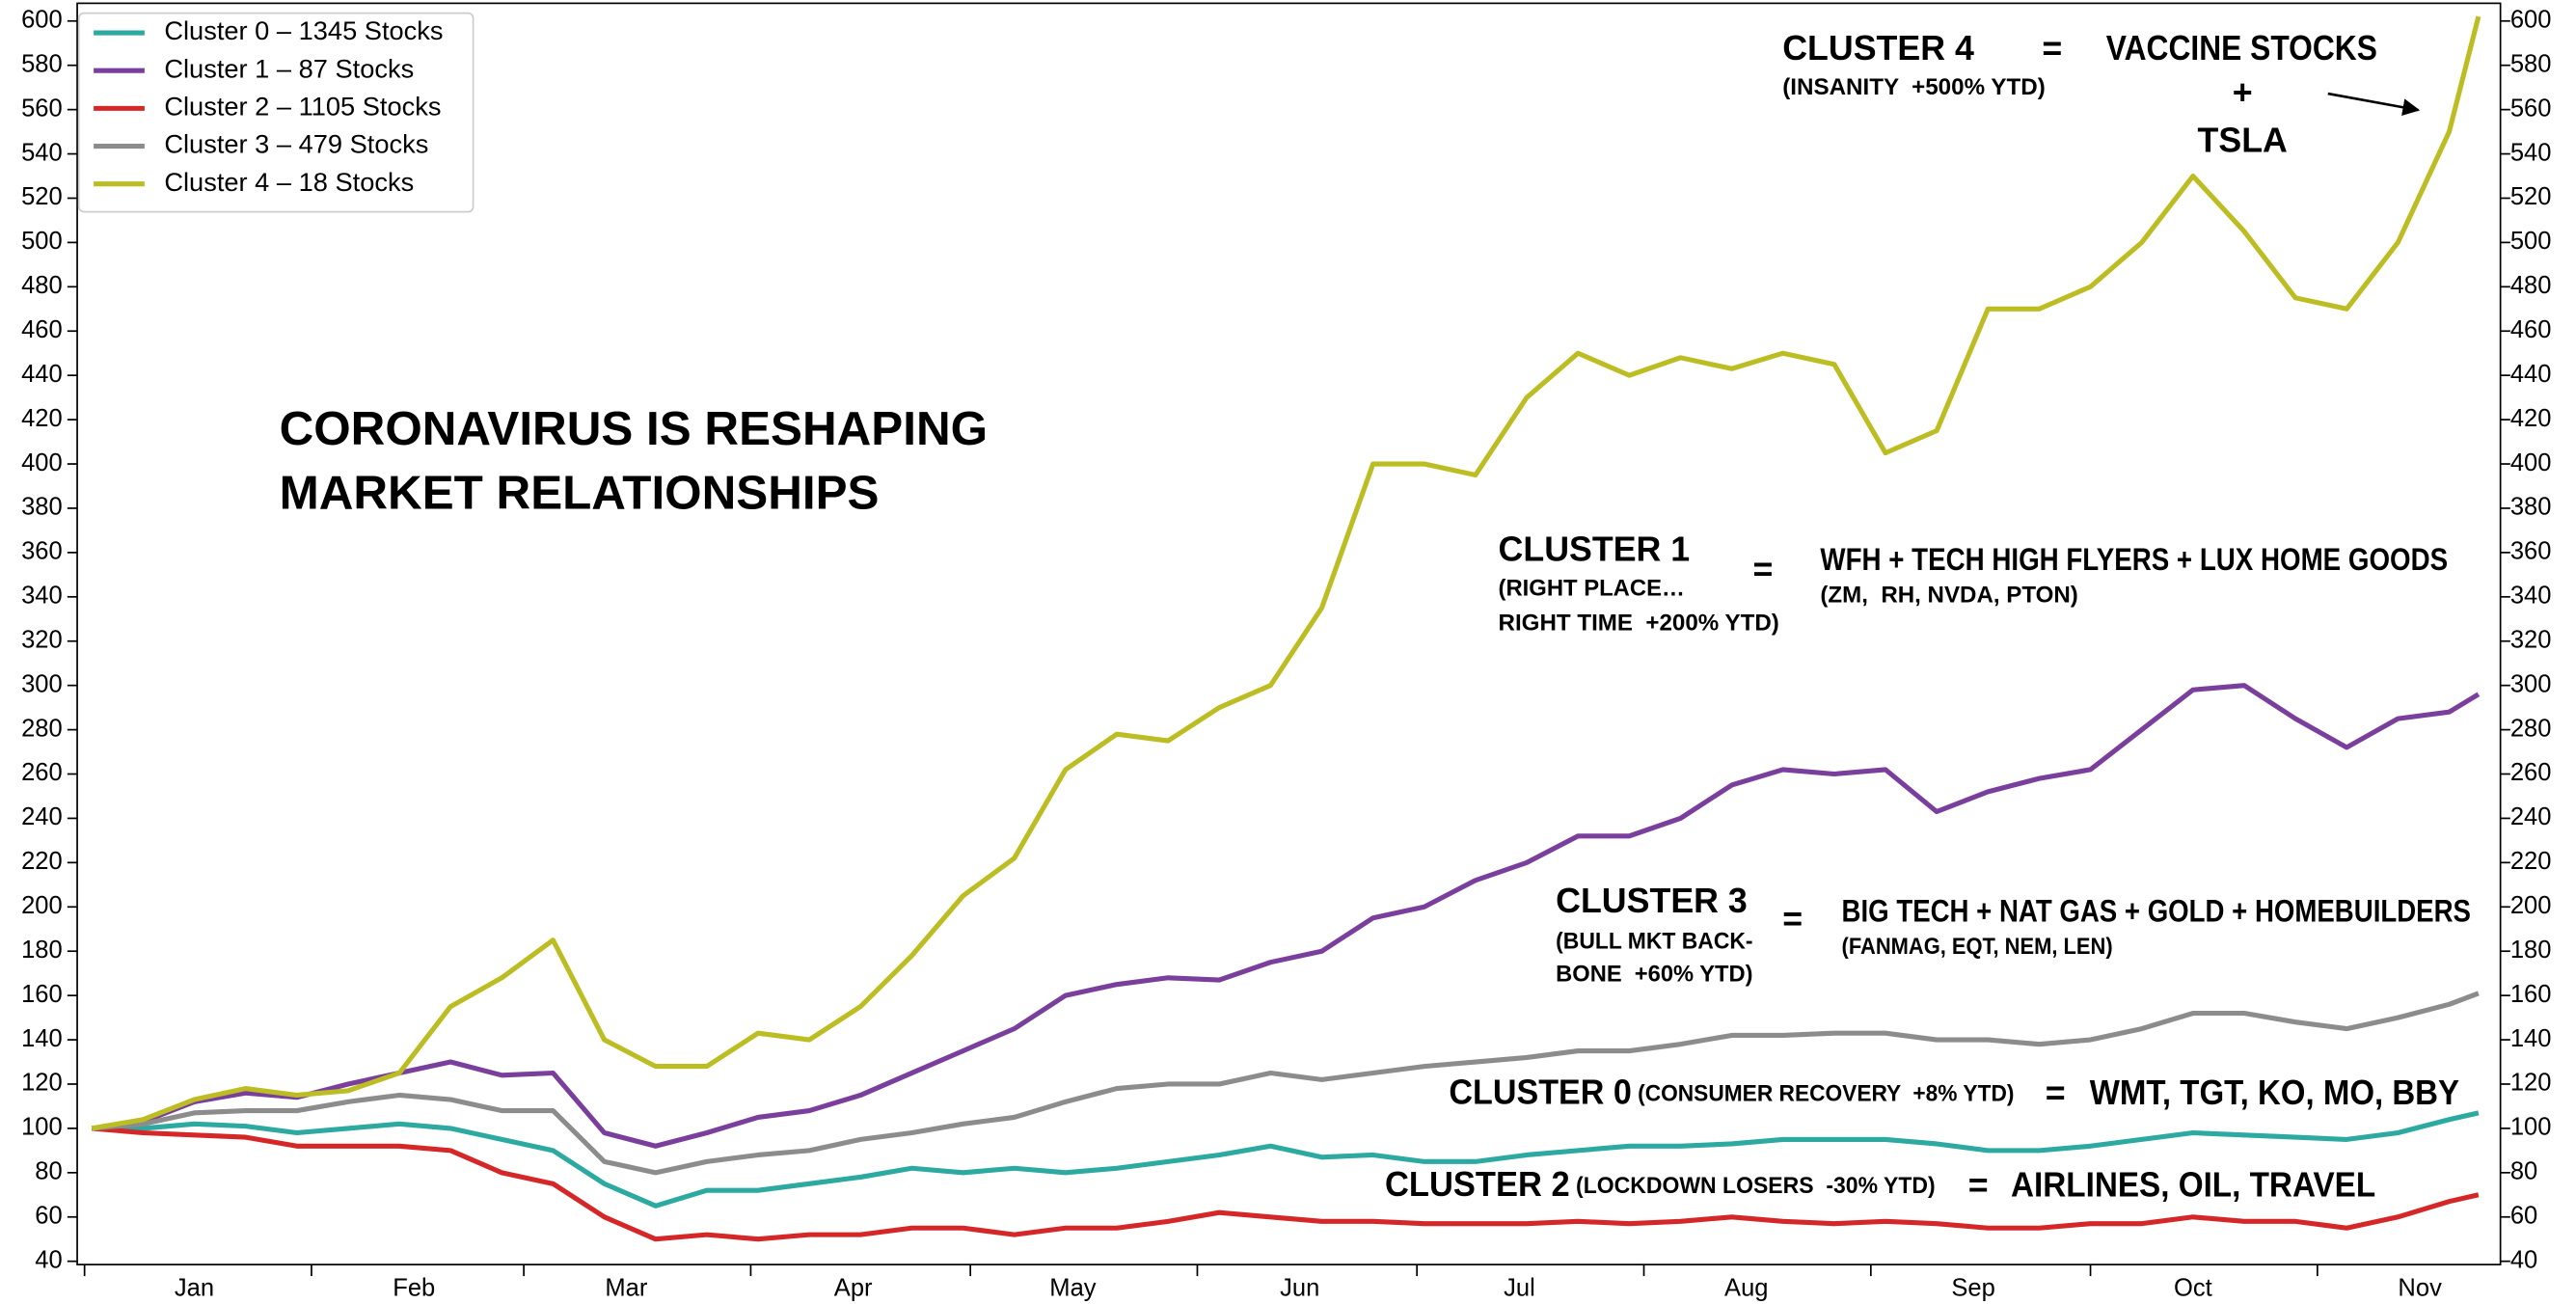  I want to click on y2-tick-label: 180, so click(2531, 950).